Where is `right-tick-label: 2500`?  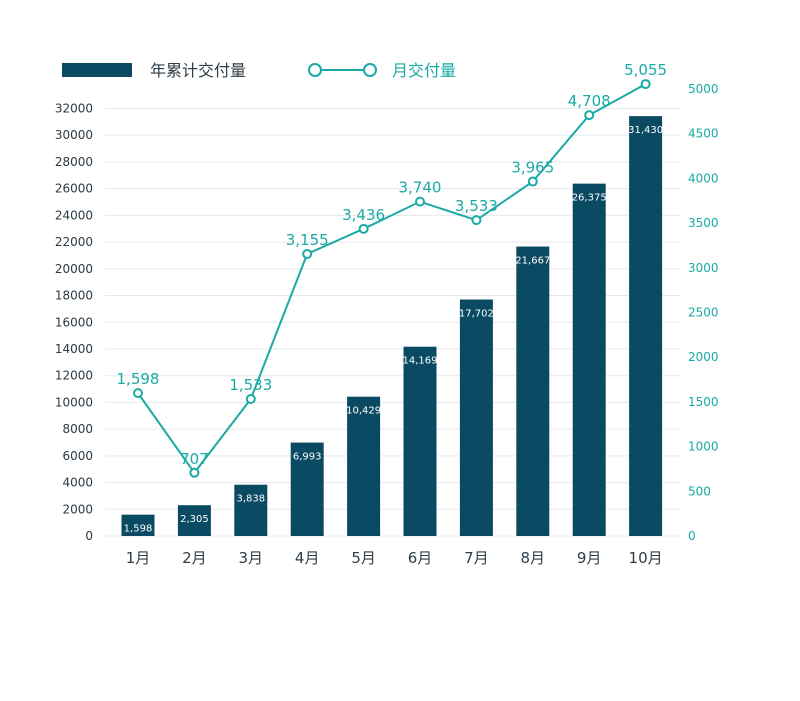
right-tick-label: 2500 is located at coordinates (703, 313).